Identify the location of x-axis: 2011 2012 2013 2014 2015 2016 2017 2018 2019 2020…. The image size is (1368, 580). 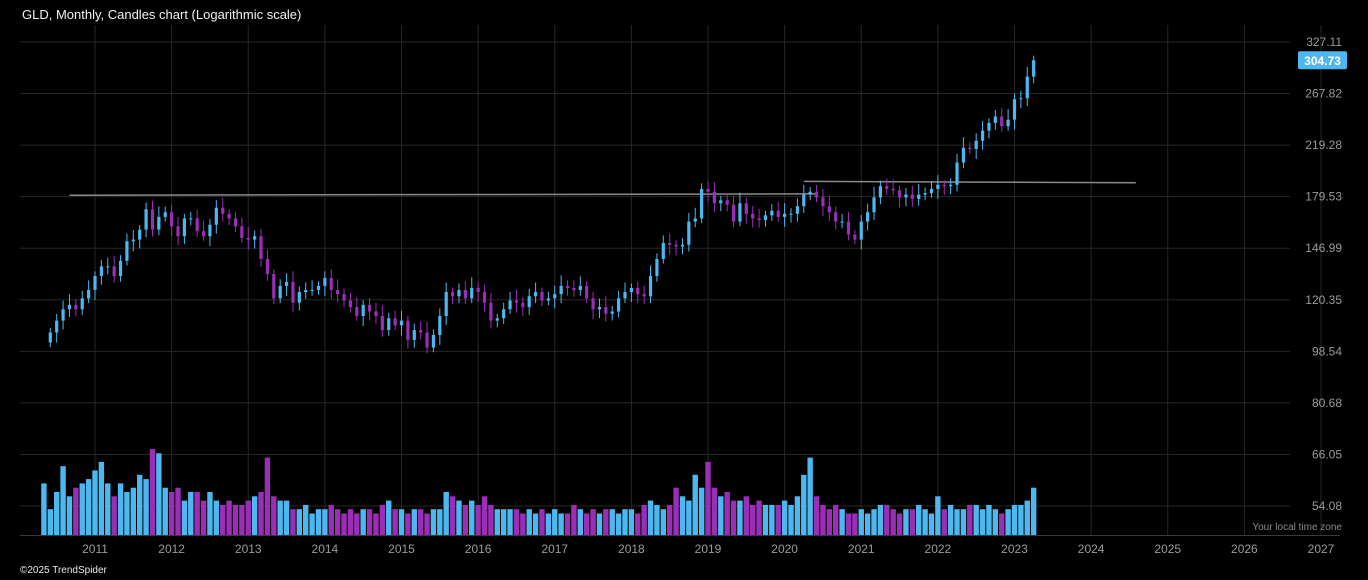
(708, 549).